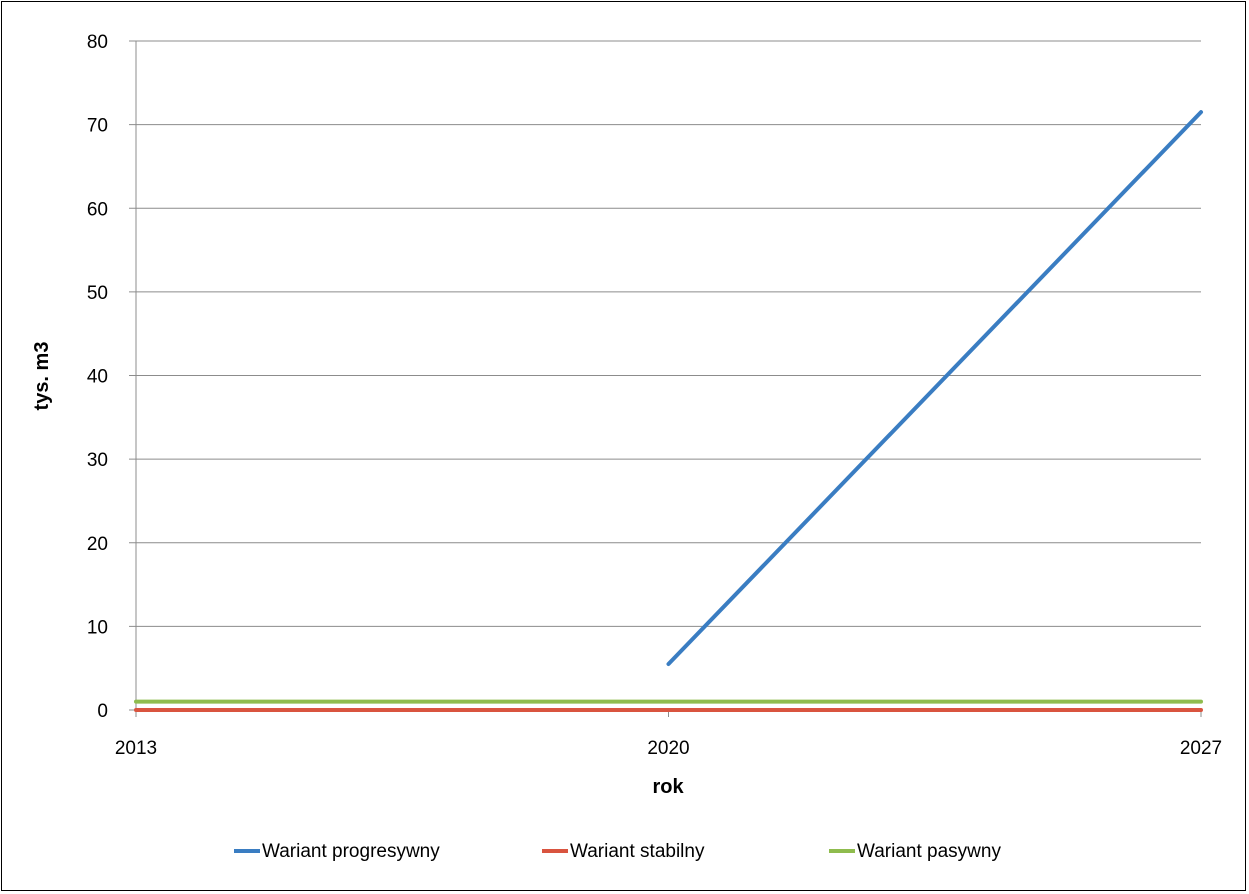  What do you see at coordinates (929, 851) in the screenshot?
I see `legend-label: Wariant pasywny` at bounding box center [929, 851].